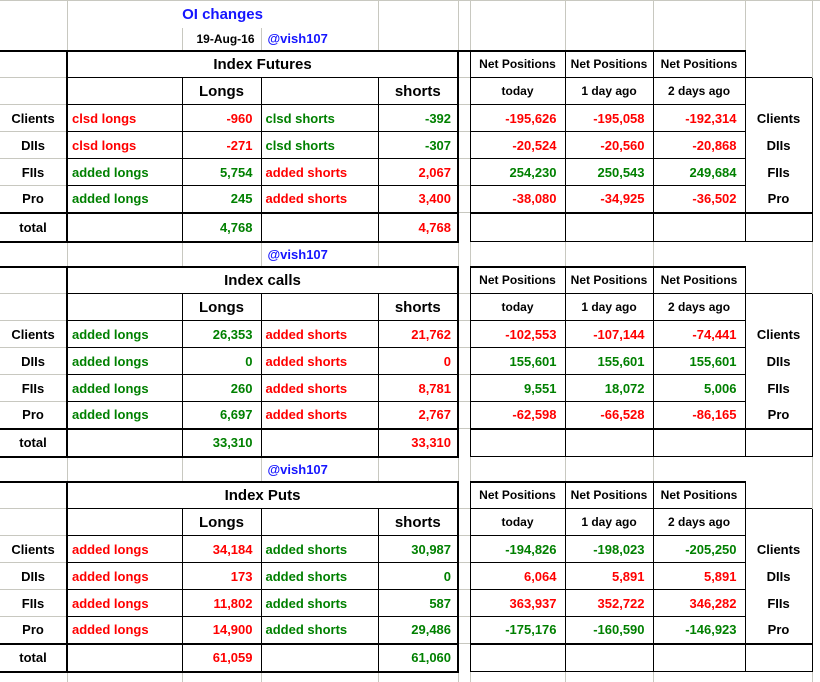 Image resolution: width=820 pixels, height=682 pixels. What do you see at coordinates (699, 388) in the screenshot?
I see `net-value-cell: 5,006` at bounding box center [699, 388].